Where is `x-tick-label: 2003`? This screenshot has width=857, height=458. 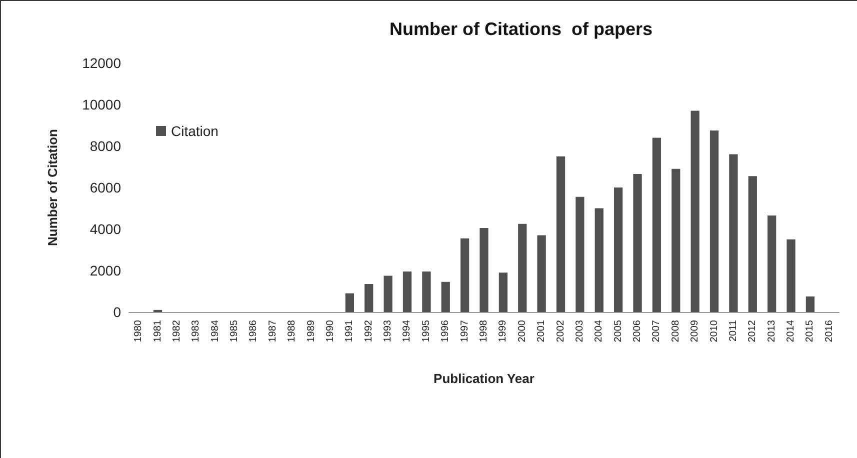 x-tick-label: 2003 is located at coordinates (580, 331).